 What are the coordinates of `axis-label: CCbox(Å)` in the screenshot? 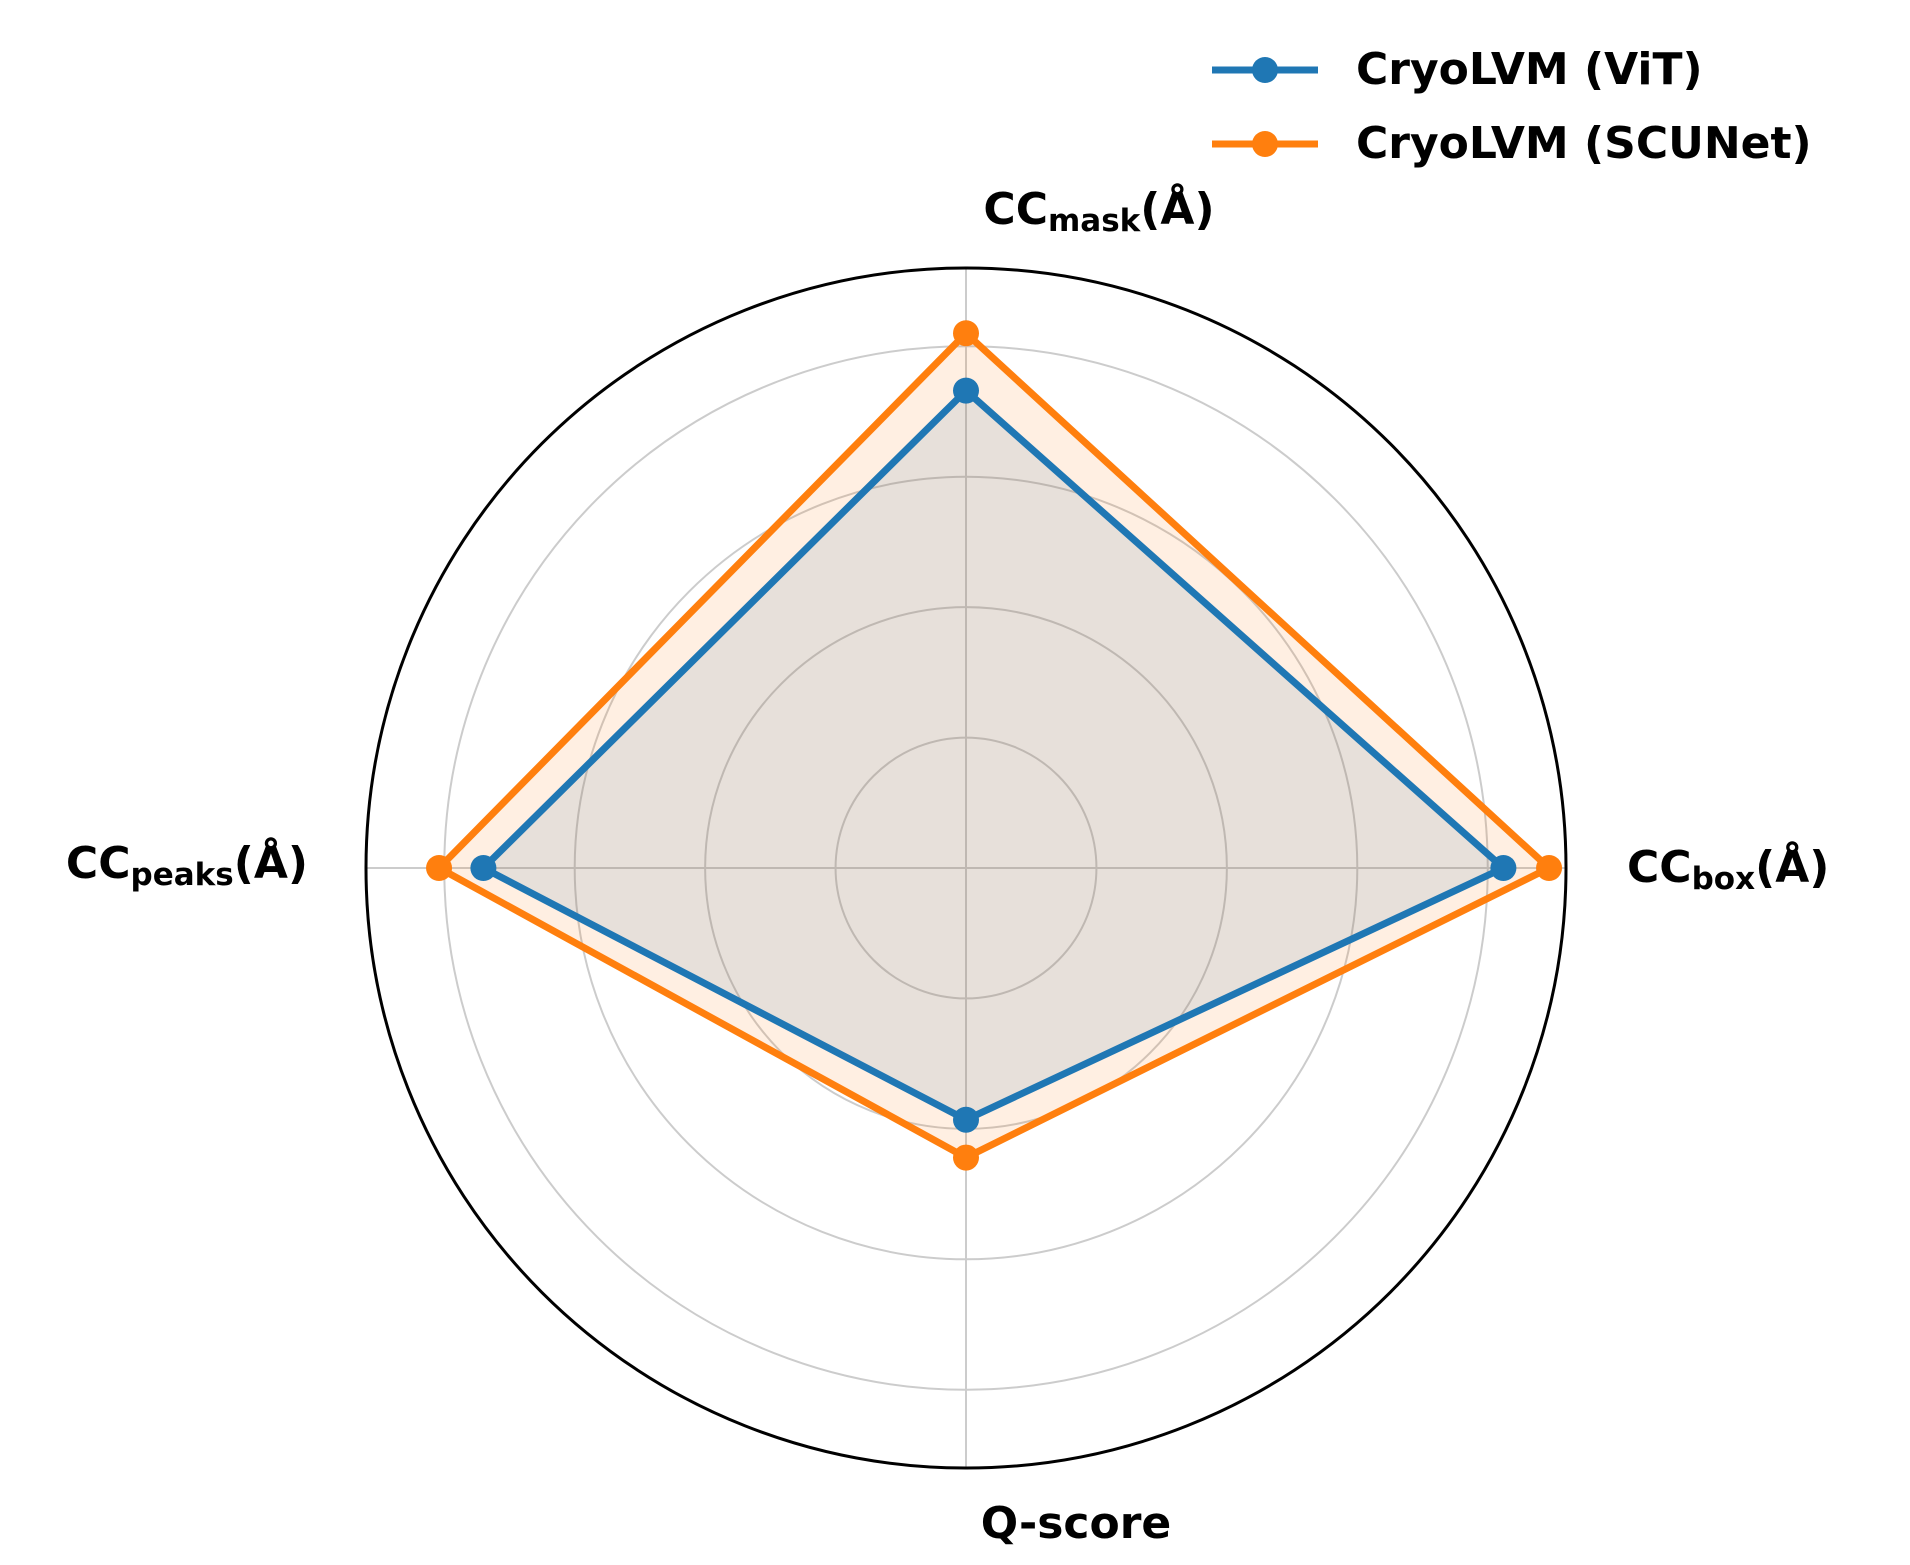 It's located at (1728, 868).